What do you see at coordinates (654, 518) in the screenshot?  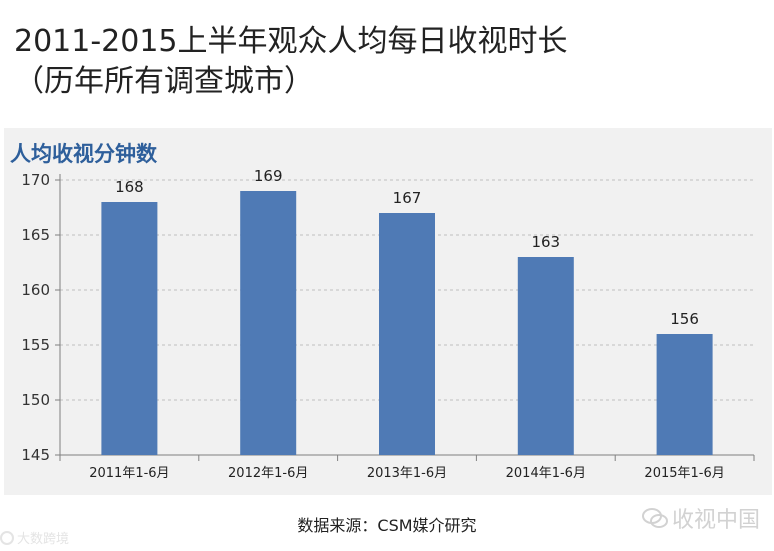 I see `wechat-icon` at bounding box center [654, 518].